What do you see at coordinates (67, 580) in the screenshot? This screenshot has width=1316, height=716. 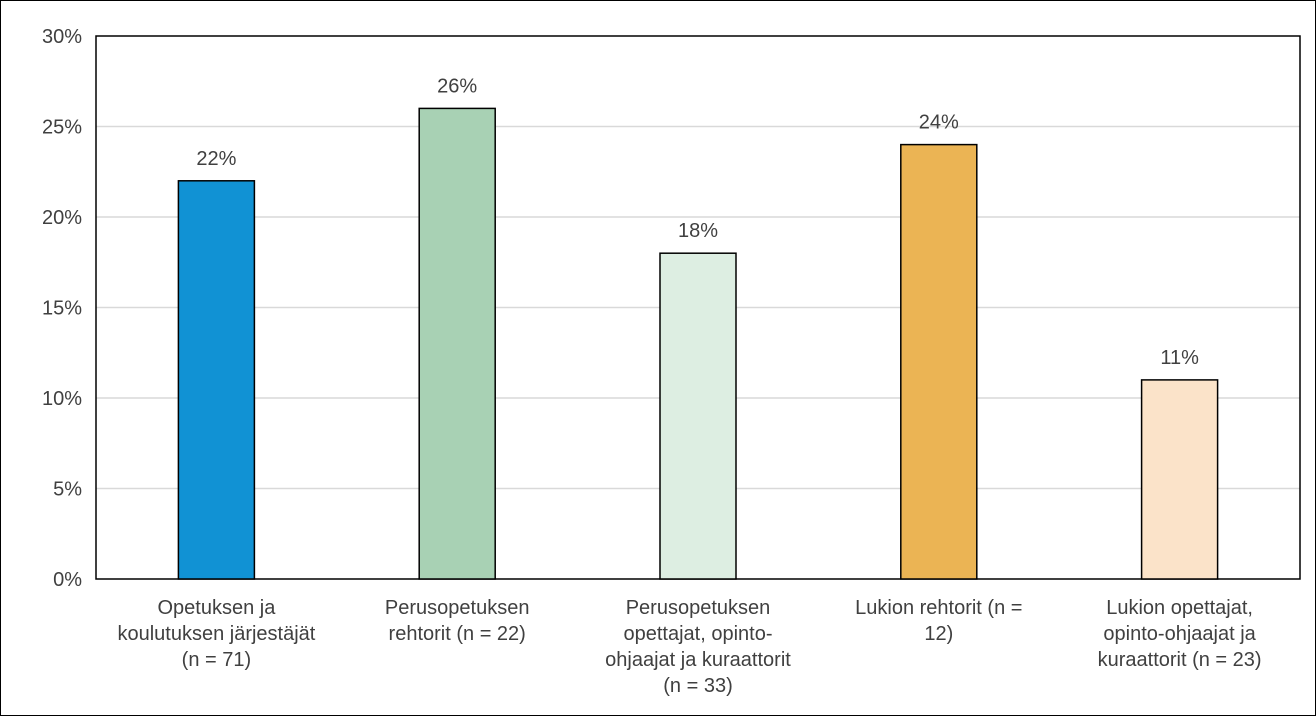 I see `y-tick-label: 0%` at bounding box center [67, 580].